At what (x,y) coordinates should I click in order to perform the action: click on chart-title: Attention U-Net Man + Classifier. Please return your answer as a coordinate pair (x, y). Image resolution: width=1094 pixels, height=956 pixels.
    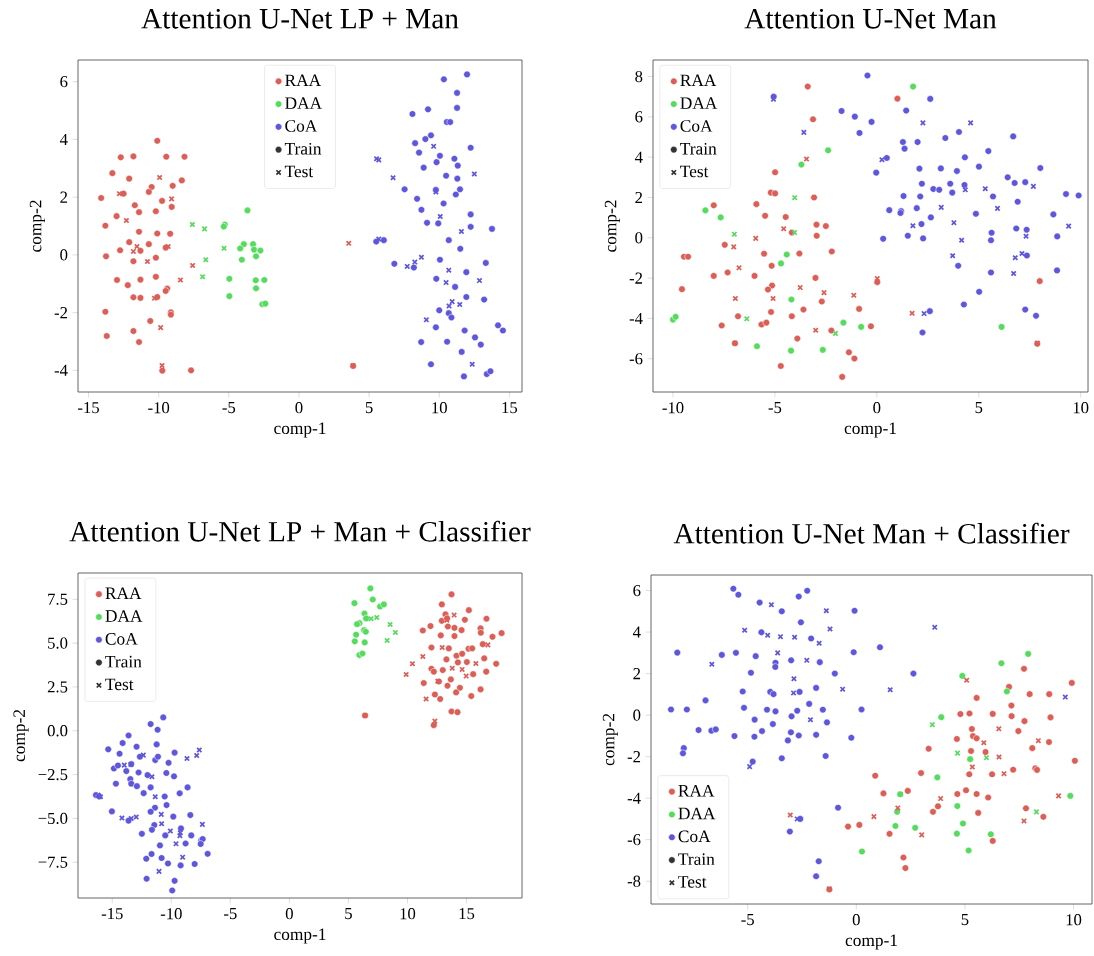
    Looking at the image, I should click on (871, 533).